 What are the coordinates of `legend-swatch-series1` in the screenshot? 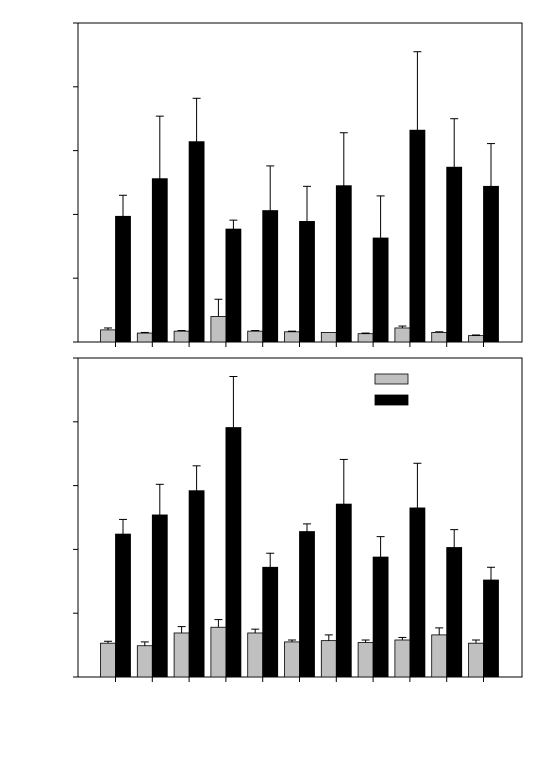 It's located at (391, 379).